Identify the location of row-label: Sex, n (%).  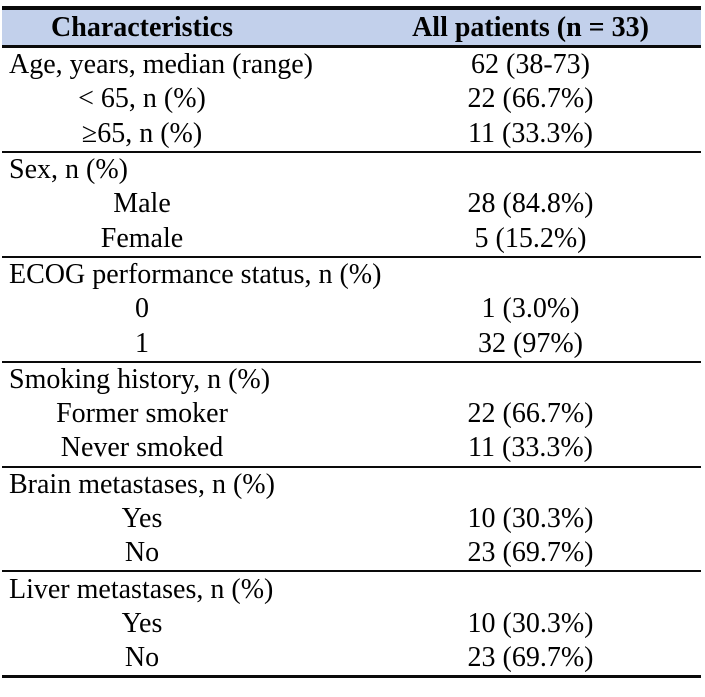
(68, 170).